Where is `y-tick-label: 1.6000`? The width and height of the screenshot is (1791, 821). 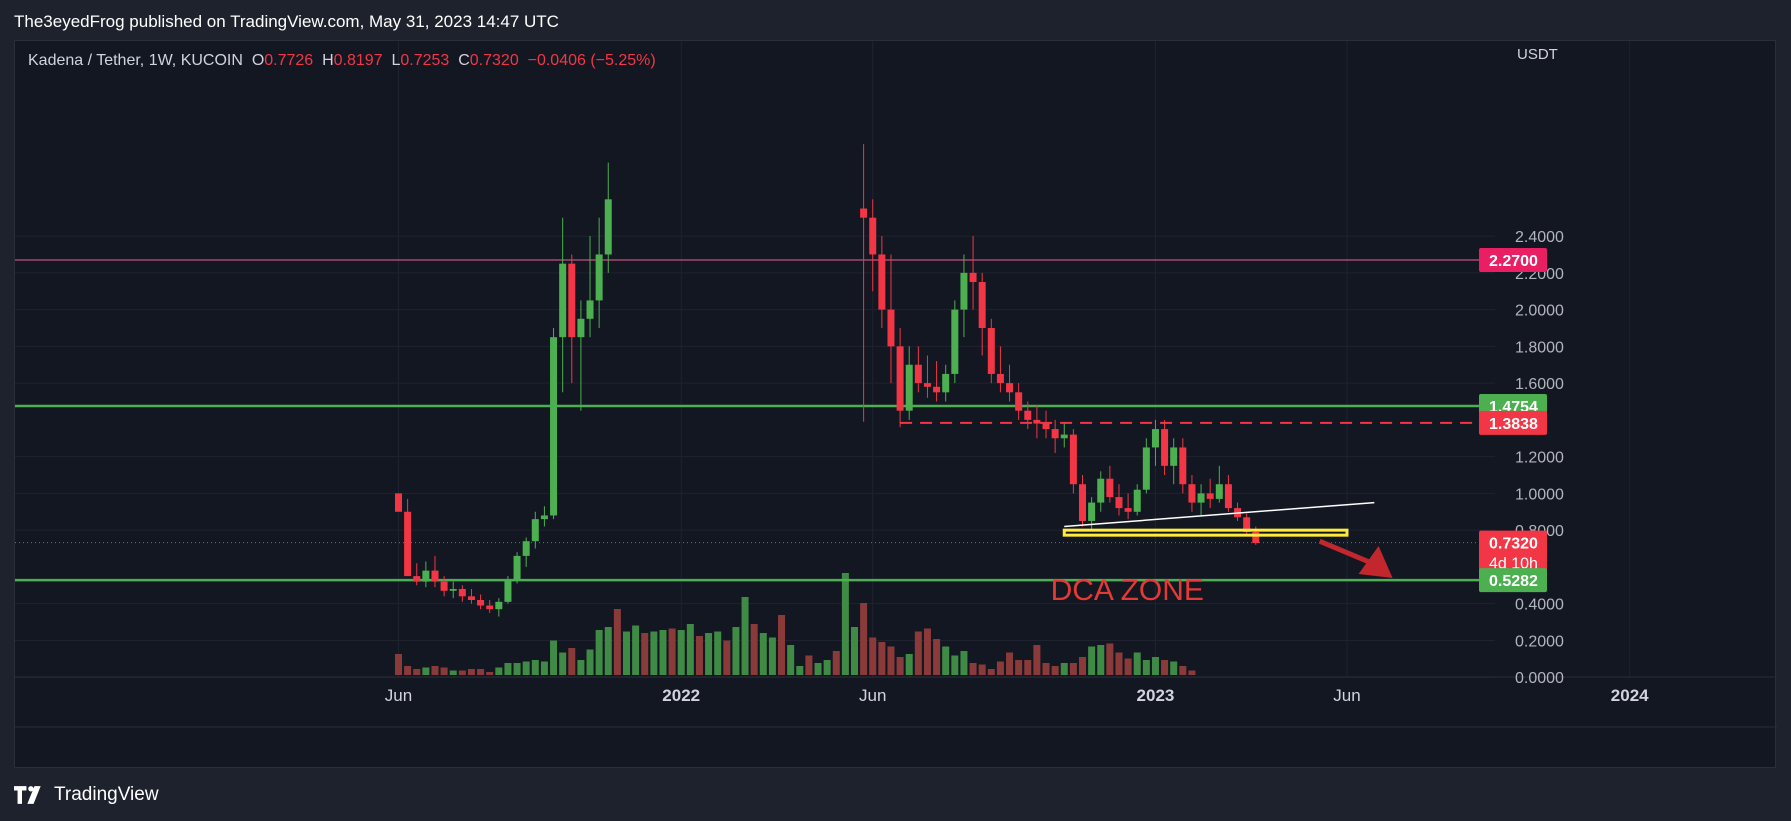 y-tick-label: 1.6000 is located at coordinates (1539, 384).